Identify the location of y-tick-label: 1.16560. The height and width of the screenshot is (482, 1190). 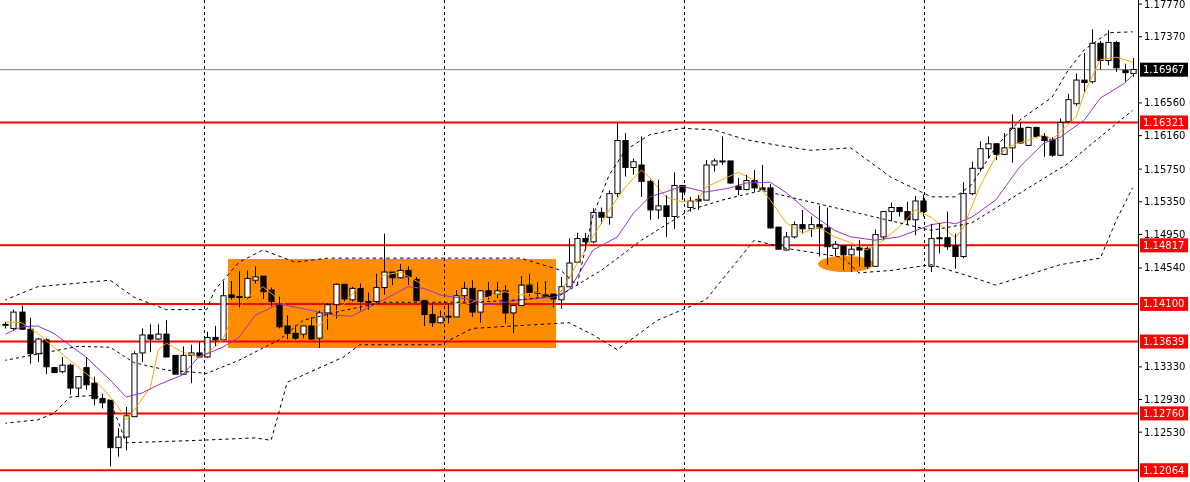
(1165, 103).